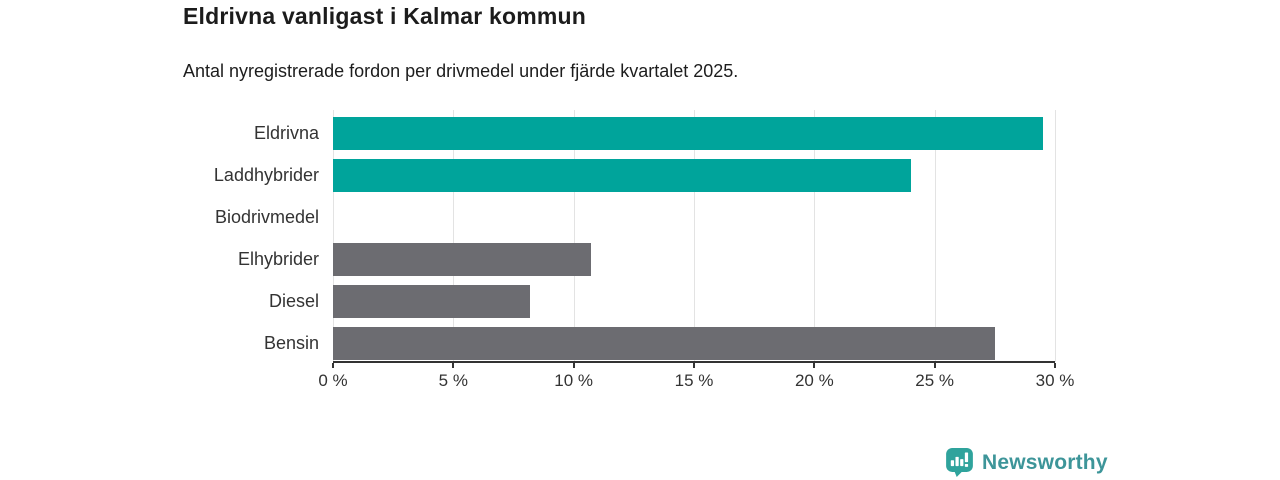  What do you see at coordinates (688, 133) in the screenshot?
I see `bar-eldrivna` at bounding box center [688, 133].